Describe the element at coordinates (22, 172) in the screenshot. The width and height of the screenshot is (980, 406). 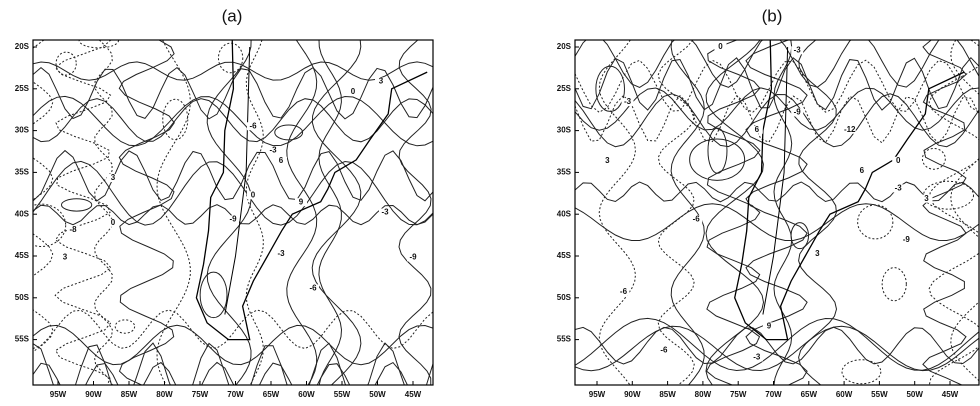
I see `lat-label: 35S` at that location.